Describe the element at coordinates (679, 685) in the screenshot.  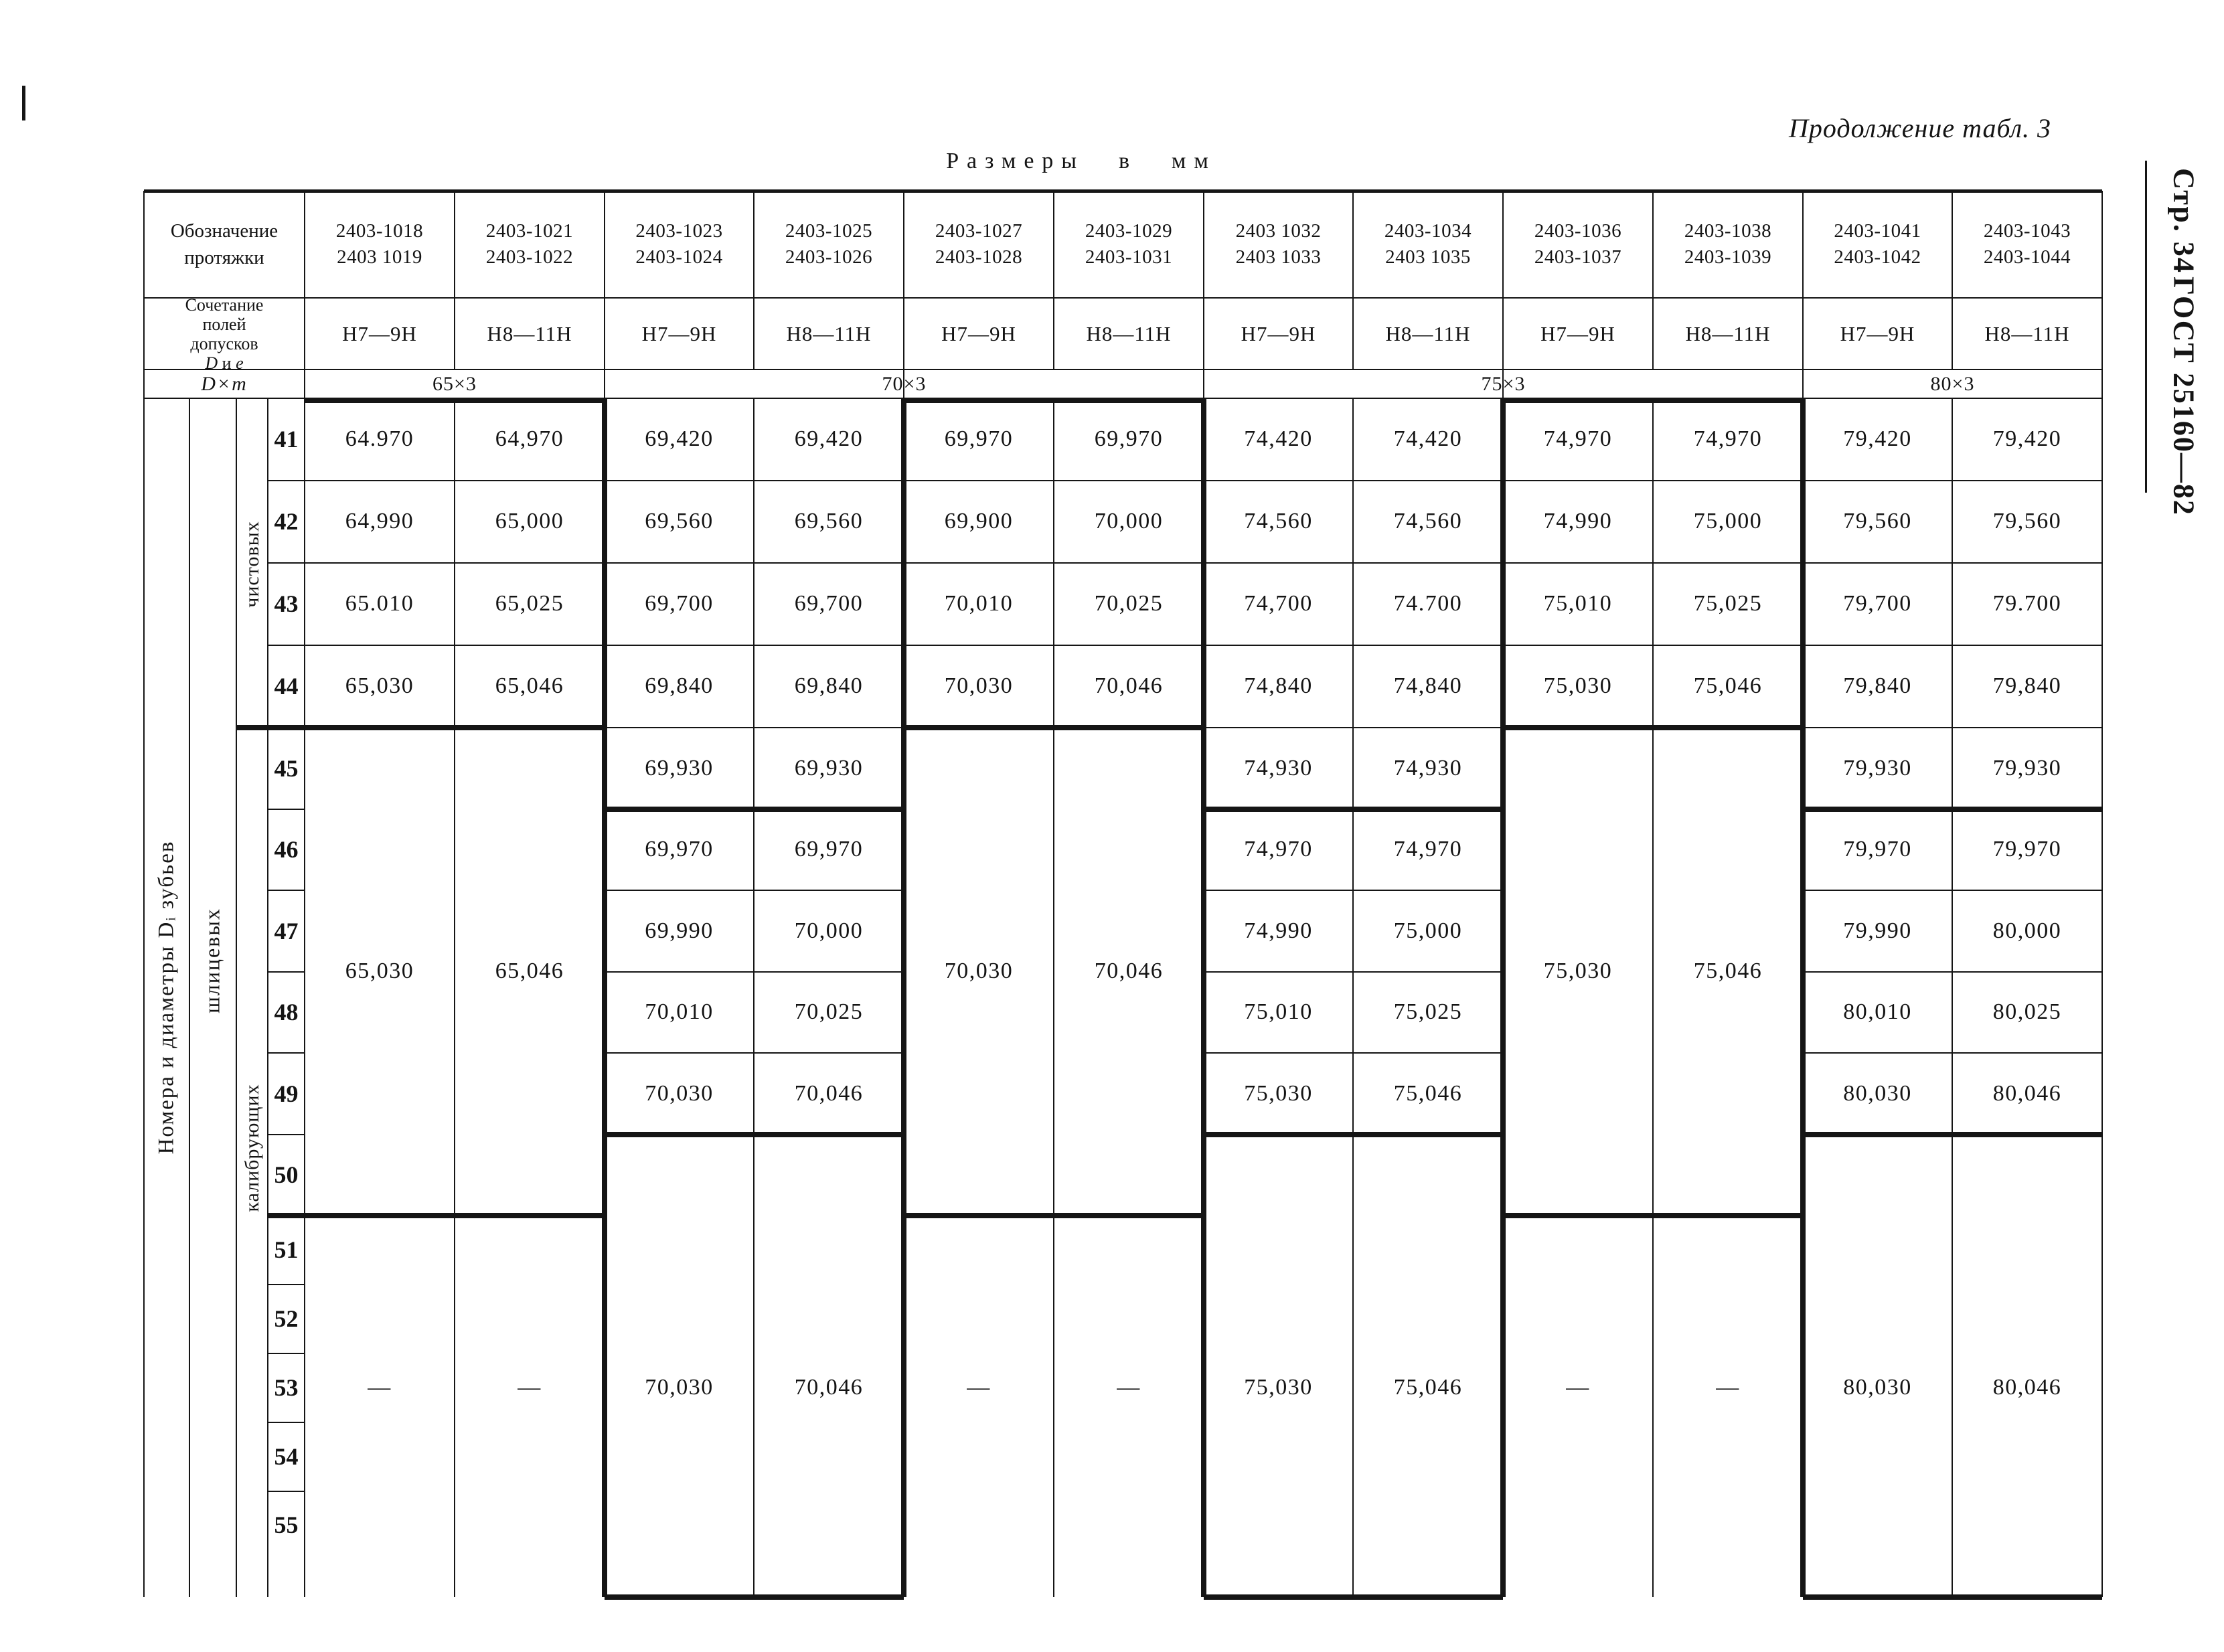
I see `data-cell: 69,840` at that location.